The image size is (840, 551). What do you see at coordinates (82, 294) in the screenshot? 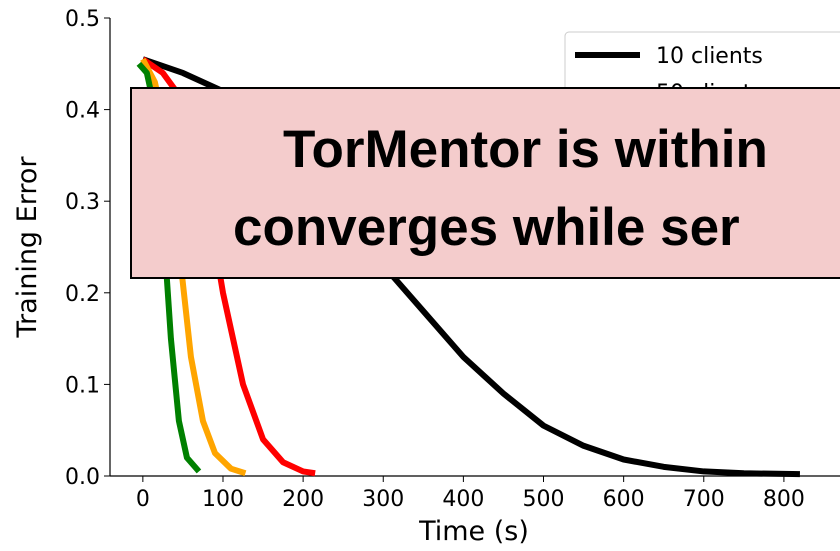
I see `y-tick-label: 0.2` at bounding box center [82, 294].